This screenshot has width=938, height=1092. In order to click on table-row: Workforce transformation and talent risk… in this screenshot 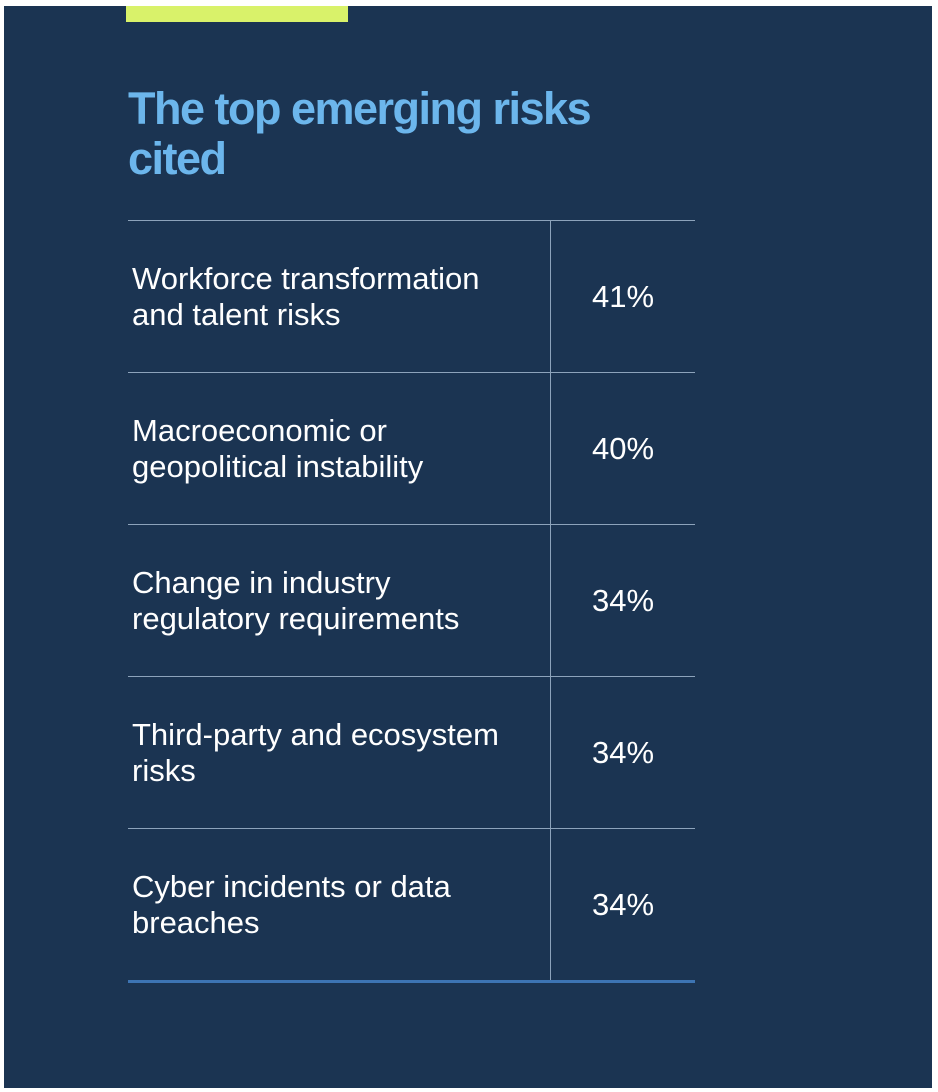, I will do `click(411, 296)`.